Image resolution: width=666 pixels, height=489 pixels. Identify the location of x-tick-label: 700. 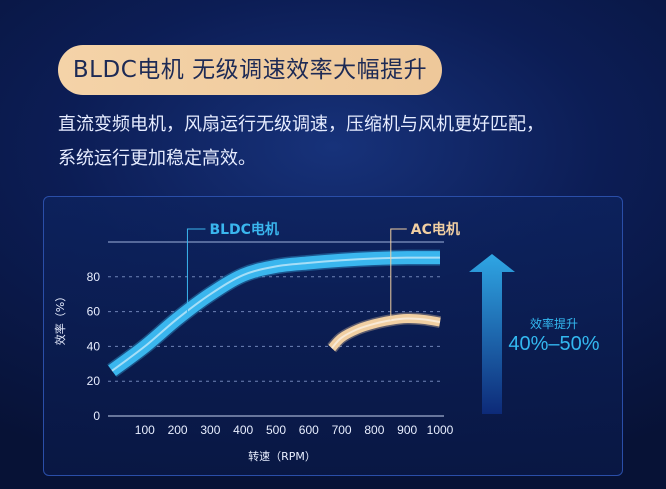
(342, 430).